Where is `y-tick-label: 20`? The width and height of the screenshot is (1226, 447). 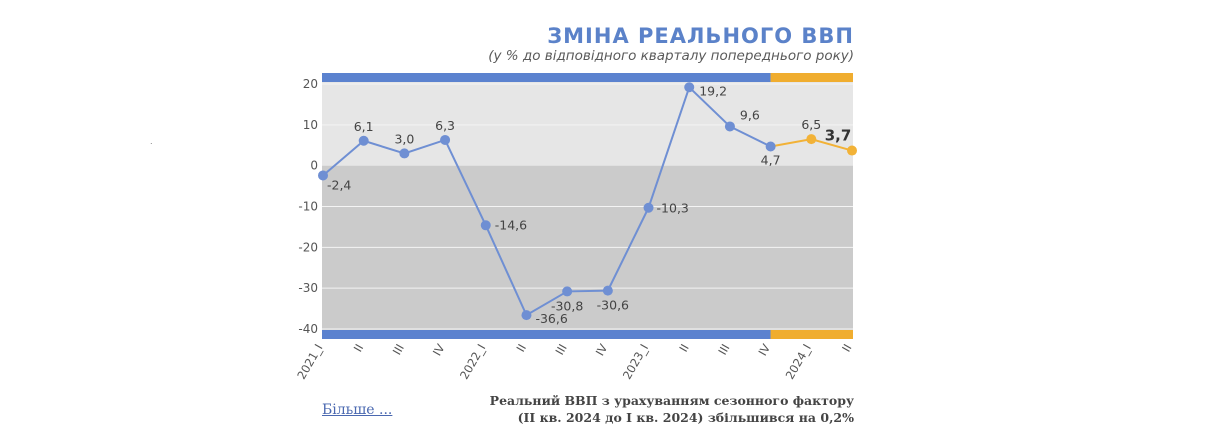 y-tick-label: 20 is located at coordinates (310, 84).